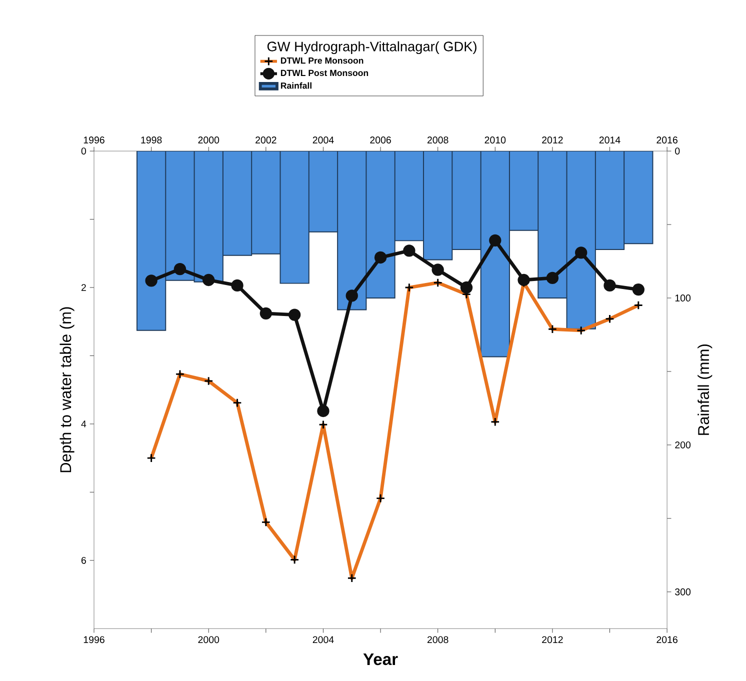 The width and height of the screenshot is (746, 681). What do you see at coordinates (94, 640) in the screenshot?
I see `x-tick-label: 1996` at bounding box center [94, 640].